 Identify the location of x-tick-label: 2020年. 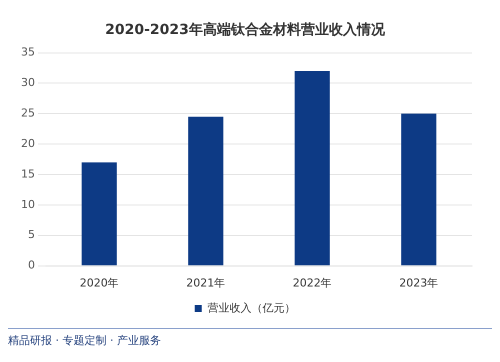
(99, 283).